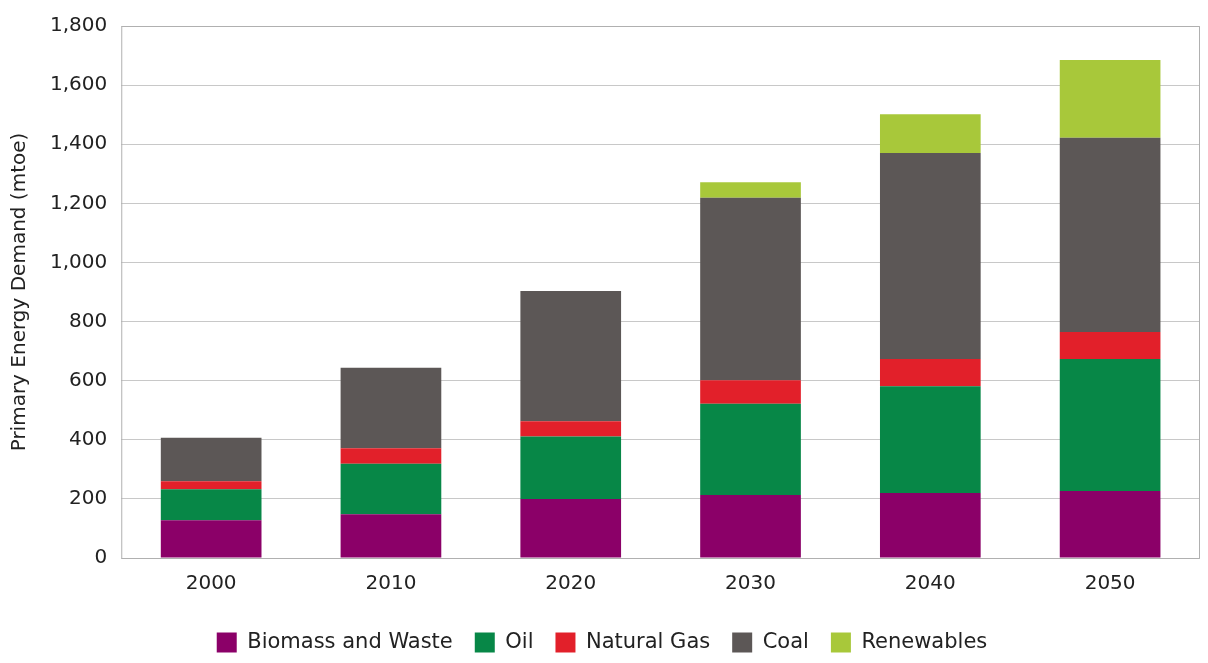 The width and height of the screenshot is (1208, 663). I want to click on y-tick-label: 200, so click(88, 497).